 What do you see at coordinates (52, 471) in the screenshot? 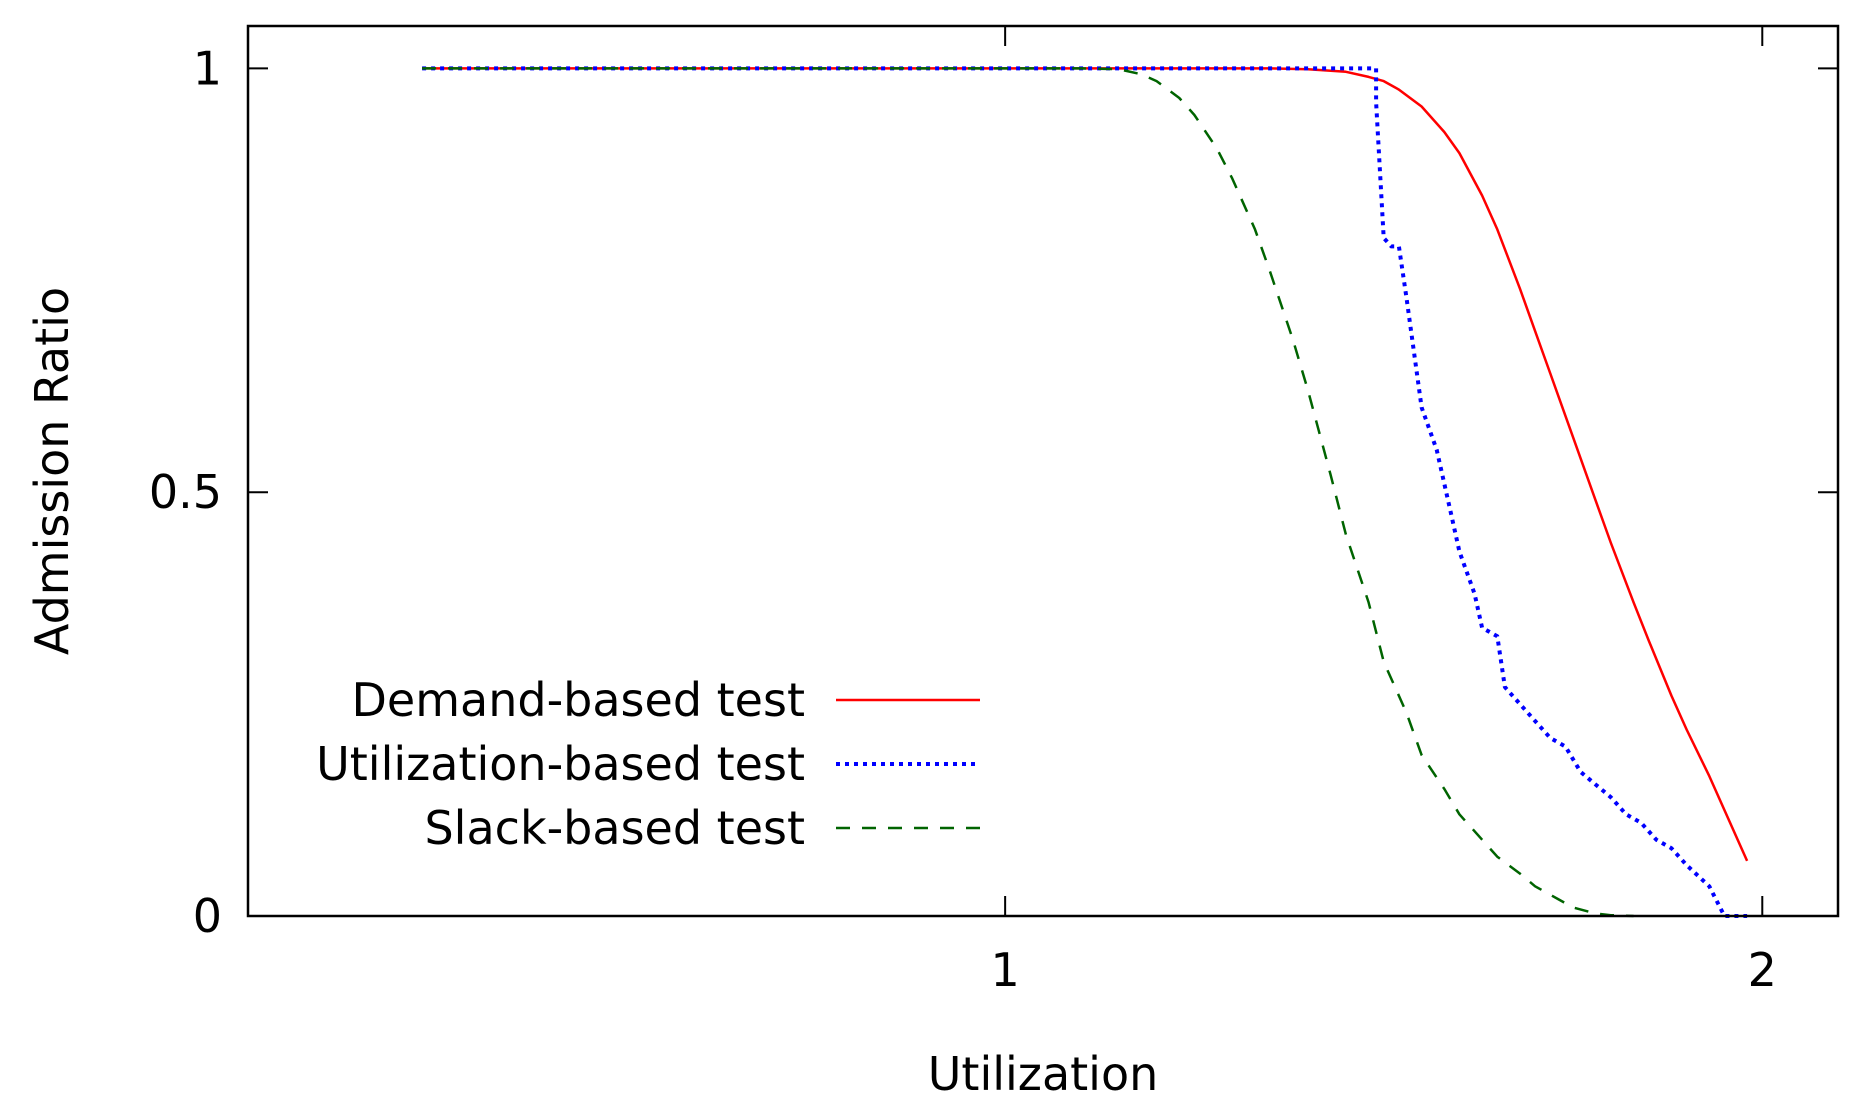
I see `y-axis-title: Admission Ratio` at bounding box center [52, 471].